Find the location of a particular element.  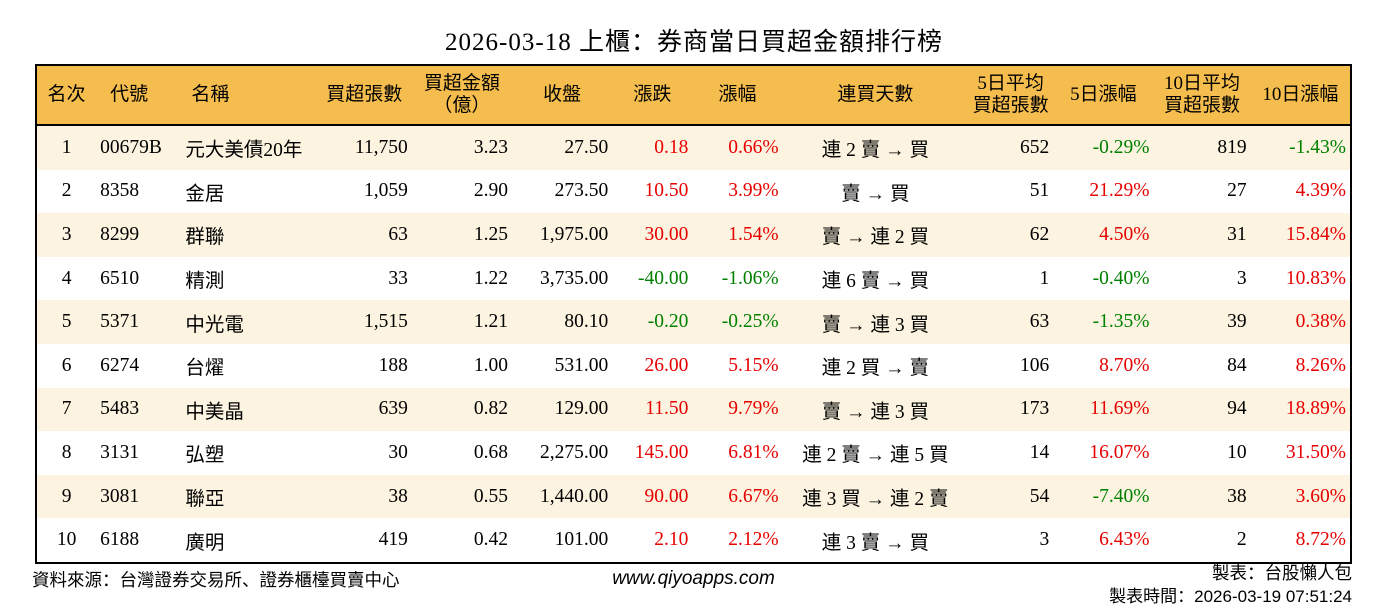

cell-name: 台燿 is located at coordinates (205, 369).